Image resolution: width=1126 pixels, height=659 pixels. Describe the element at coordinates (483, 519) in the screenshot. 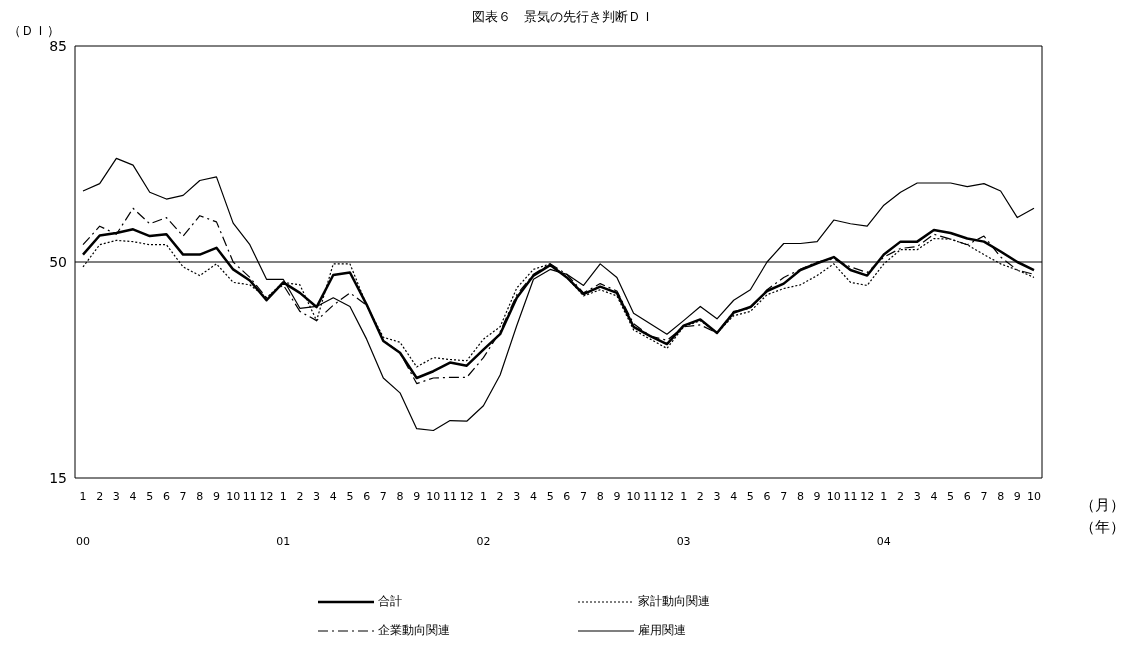

I see `category-label: 1 02` at that location.